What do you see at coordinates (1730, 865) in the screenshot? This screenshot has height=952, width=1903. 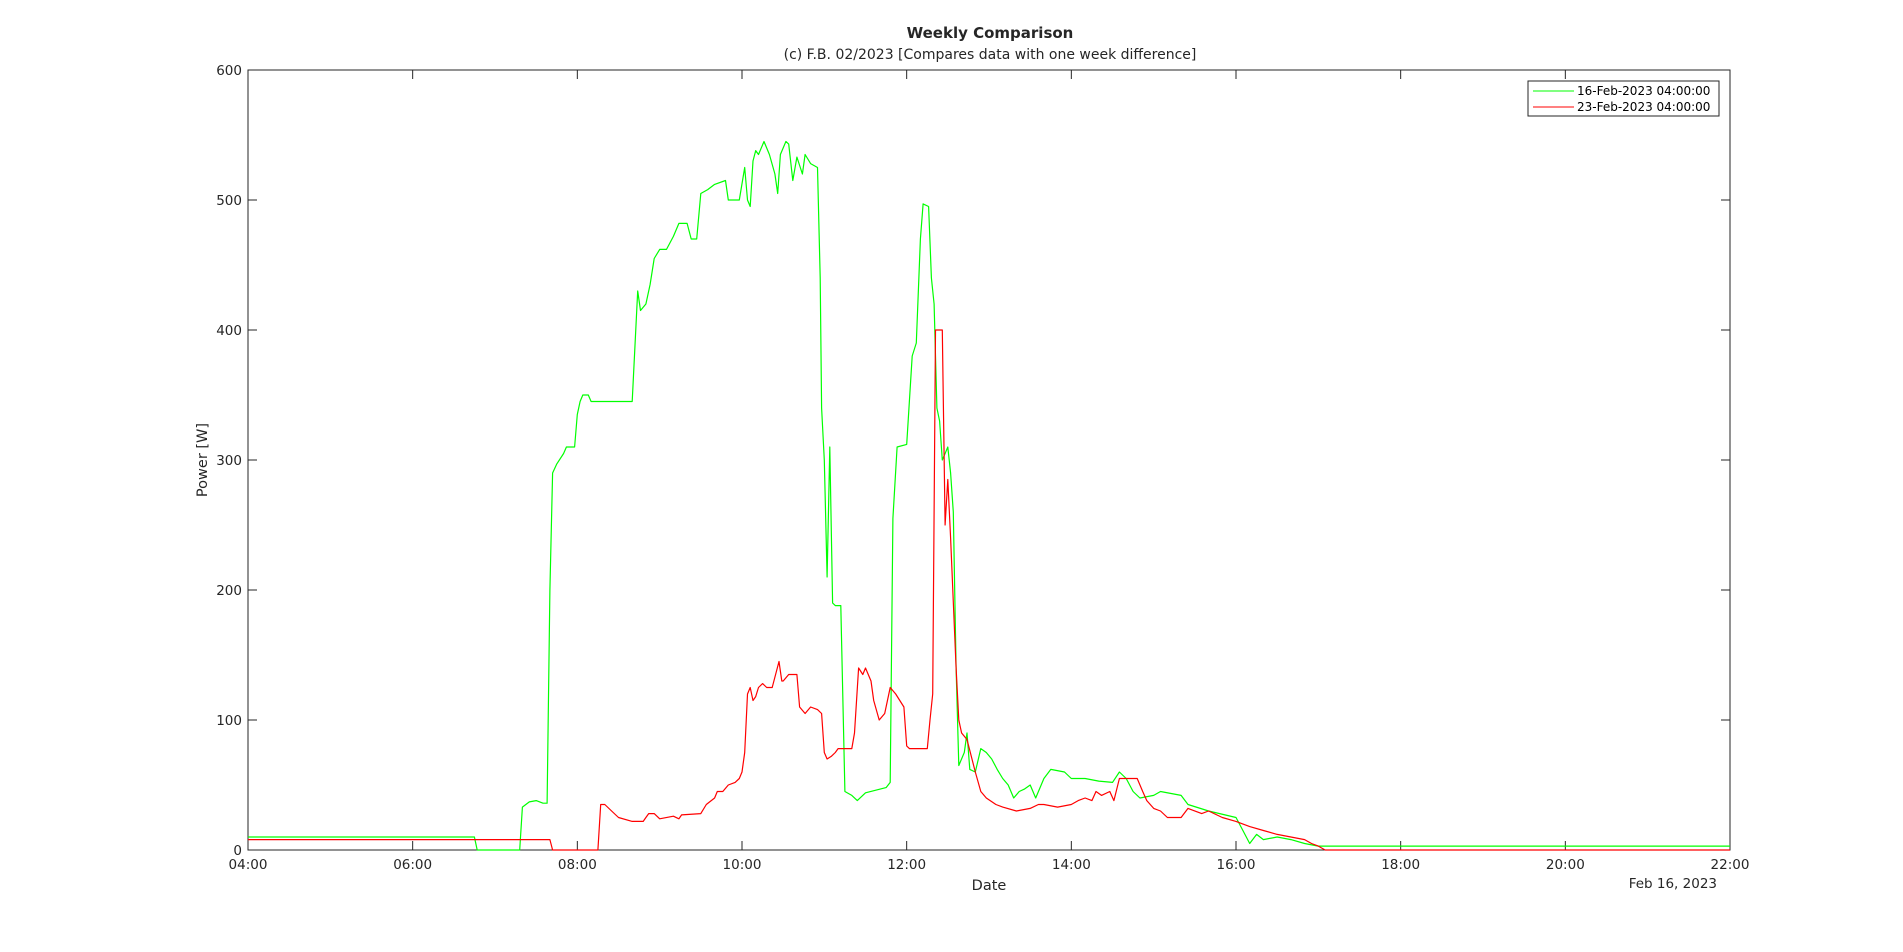 I see `x-tick-label: 22:00` at bounding box center [1730, 865].